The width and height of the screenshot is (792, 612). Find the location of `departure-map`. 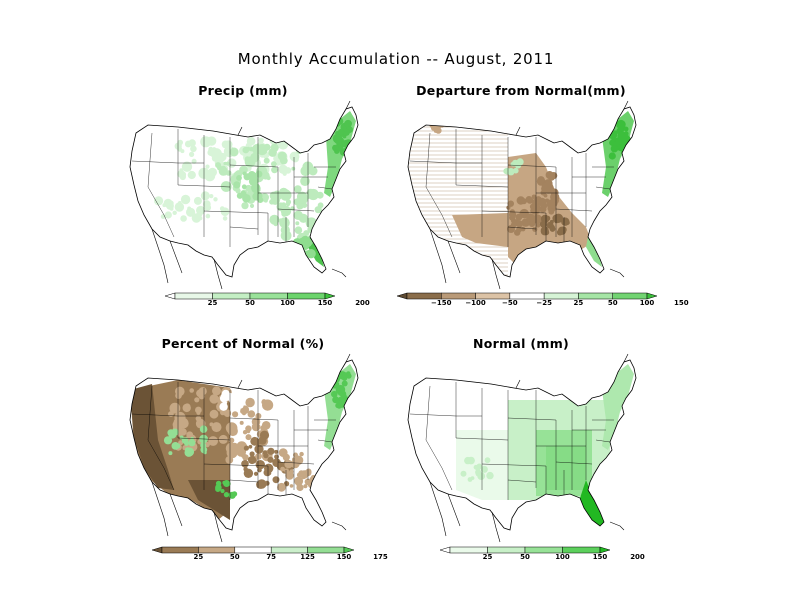

departure-map is located at coordinates (522, 195).